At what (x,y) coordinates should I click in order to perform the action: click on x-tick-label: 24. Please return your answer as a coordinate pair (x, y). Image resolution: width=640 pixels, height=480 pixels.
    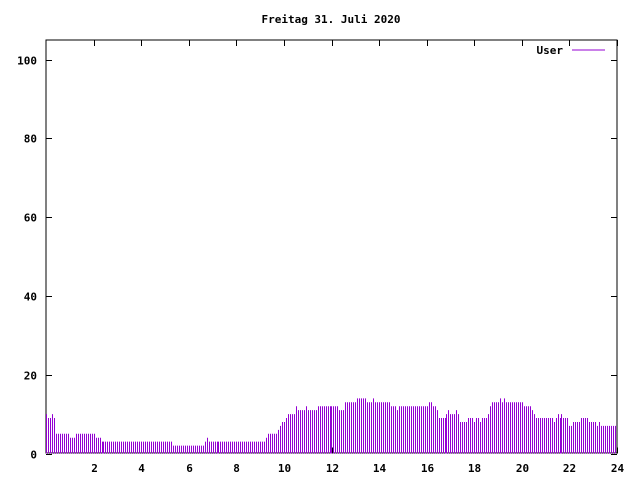
    Looking at the image, I should click on (618, 468).